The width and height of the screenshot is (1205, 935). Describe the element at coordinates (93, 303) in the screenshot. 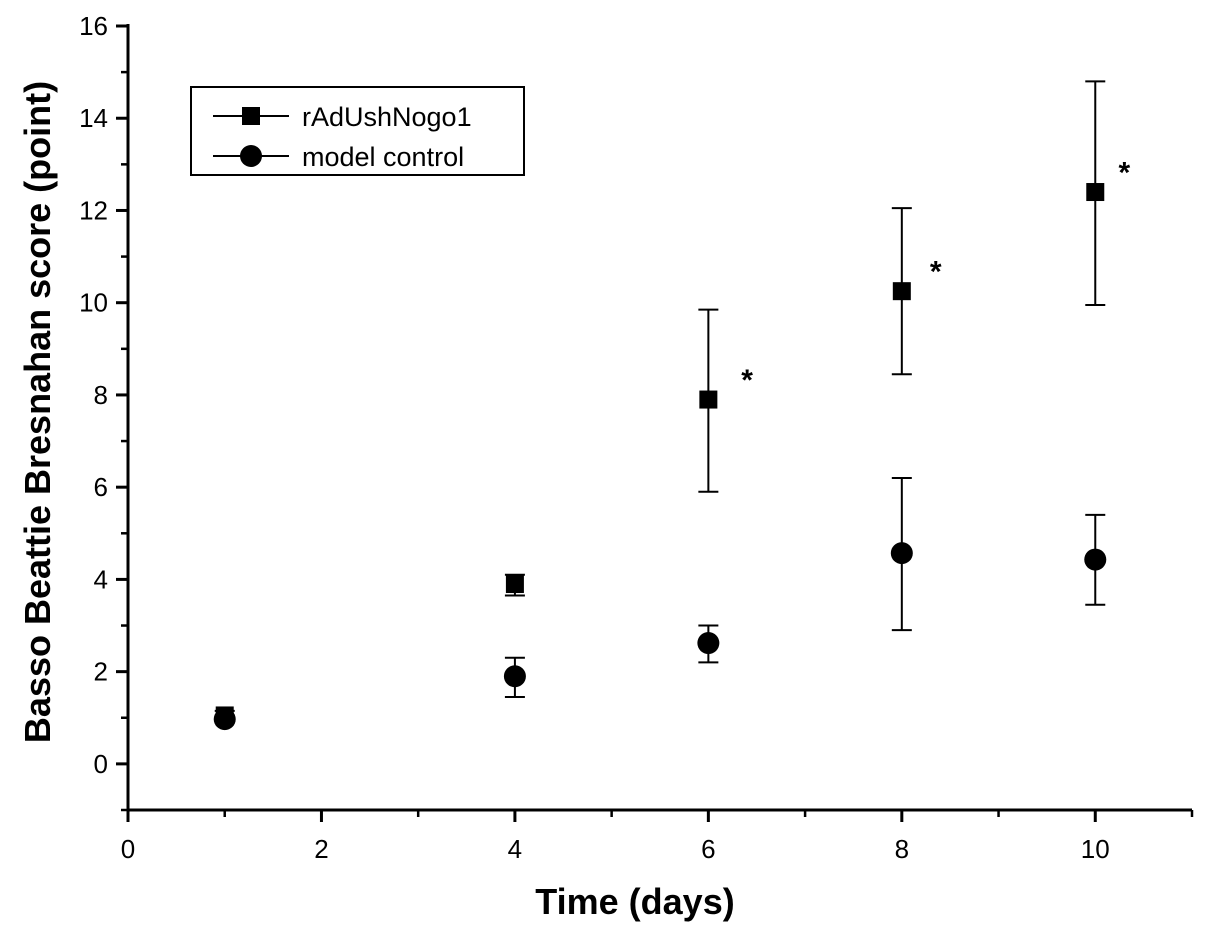

I see `y-tick-label: 10` at that location.